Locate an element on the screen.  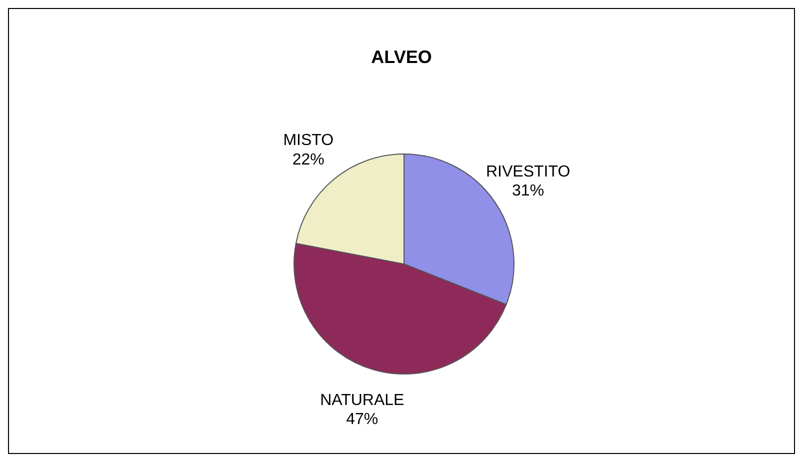
slice-label: NATURALE is located at coordinates (362, 400).